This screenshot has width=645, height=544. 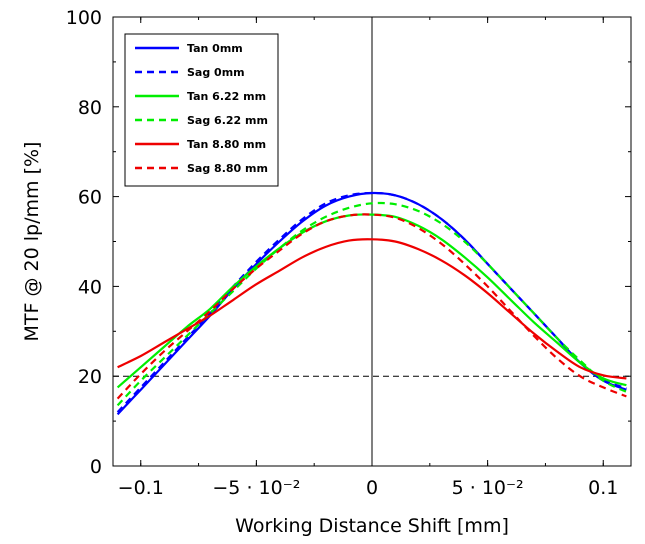 I want to click on x-tick-label: −0.1, so click(x=141, y=488).